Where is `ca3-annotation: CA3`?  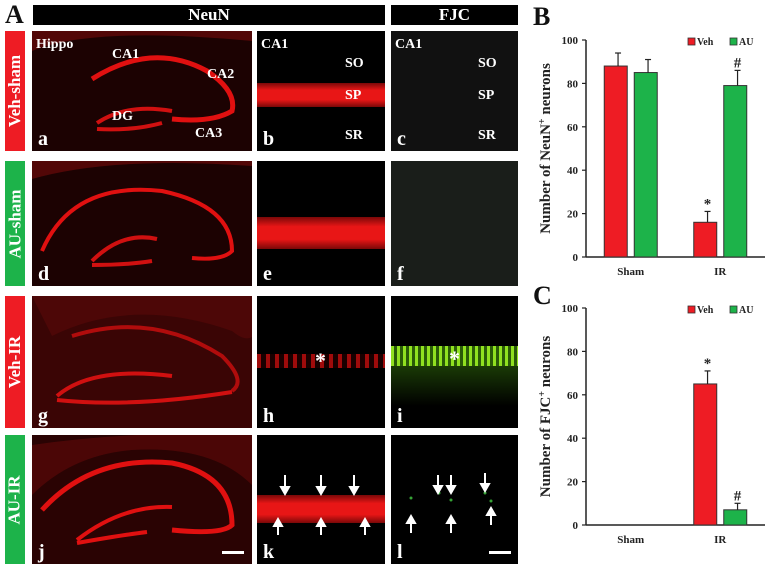 ca3-annotation: CA3 is located at coordinates (209, 133).